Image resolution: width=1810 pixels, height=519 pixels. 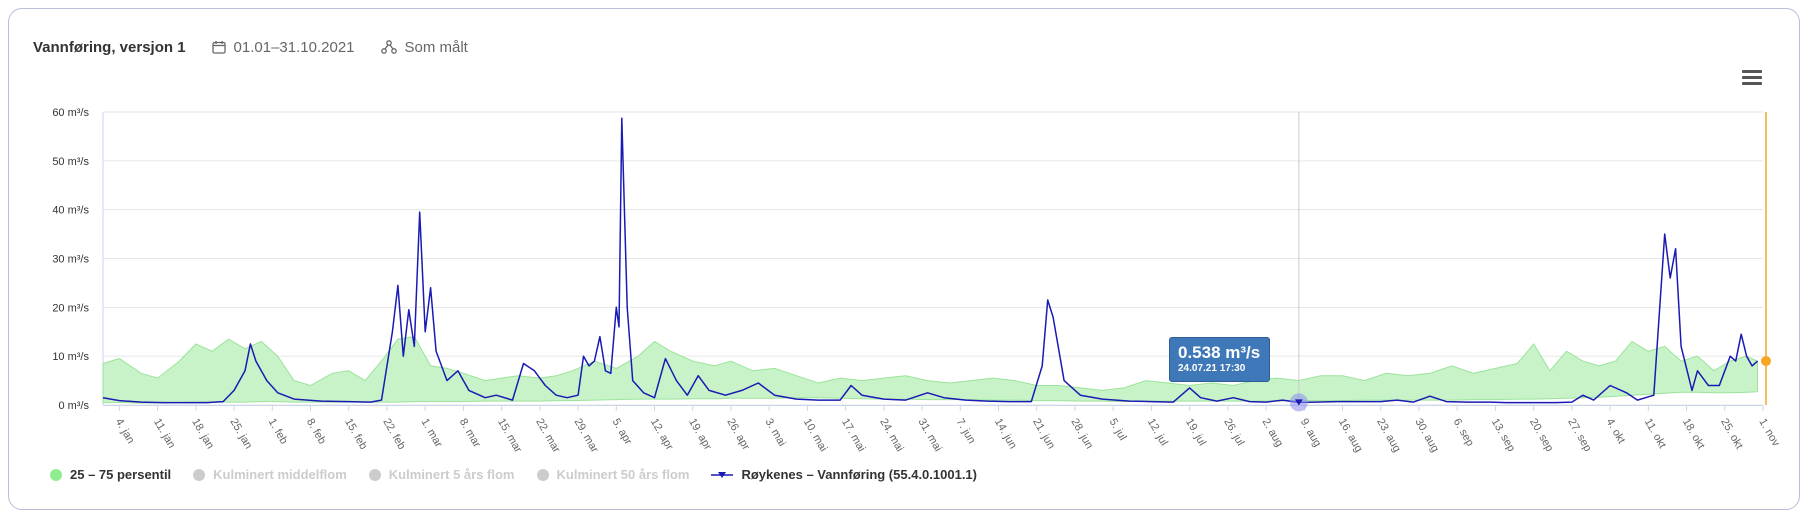 I want to click on mode-label: Som målt, so click(x=436, y=47).